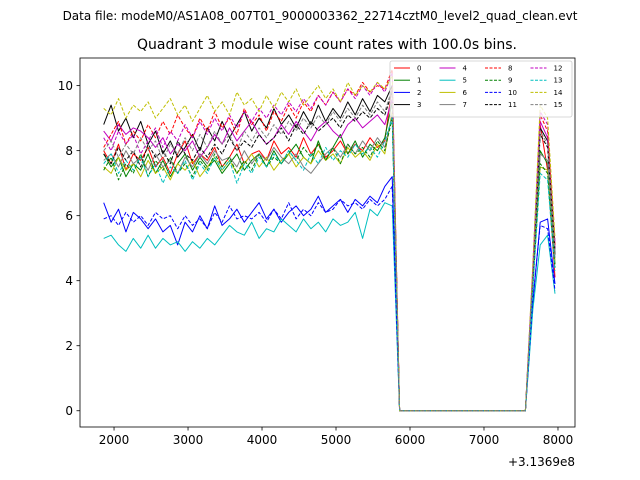  What do you see at coordinates (262, 440) in the screenshot?
I see `x-tick-label: 4000` at bounding box center [262, 440].